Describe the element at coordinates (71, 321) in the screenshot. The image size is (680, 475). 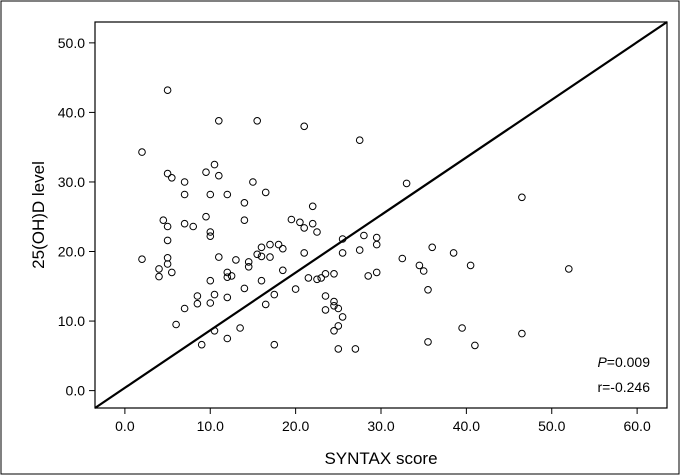
I see `y-tick-label-1: 10.0` at that location.